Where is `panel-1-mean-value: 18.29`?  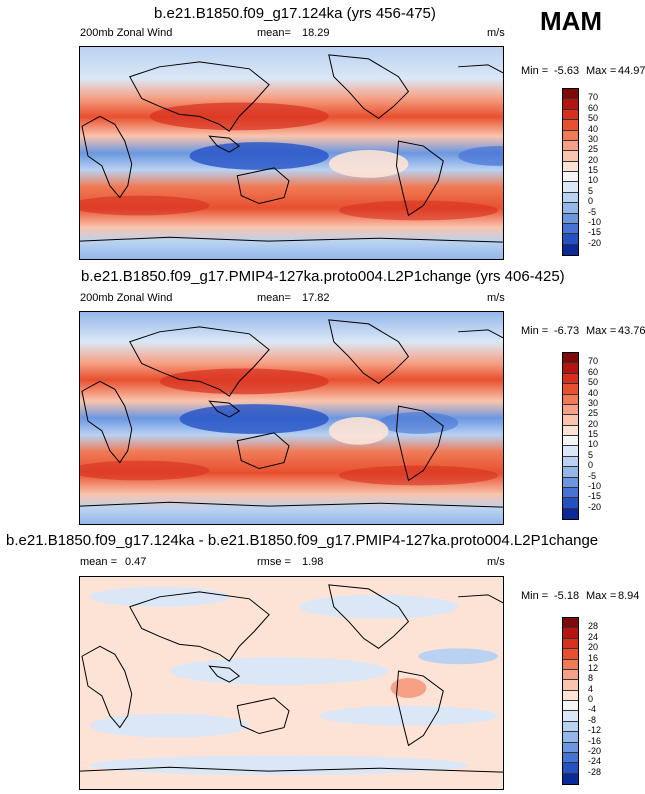 panel-1-mean-value: 18.29 is located at coordinates (316, 33).